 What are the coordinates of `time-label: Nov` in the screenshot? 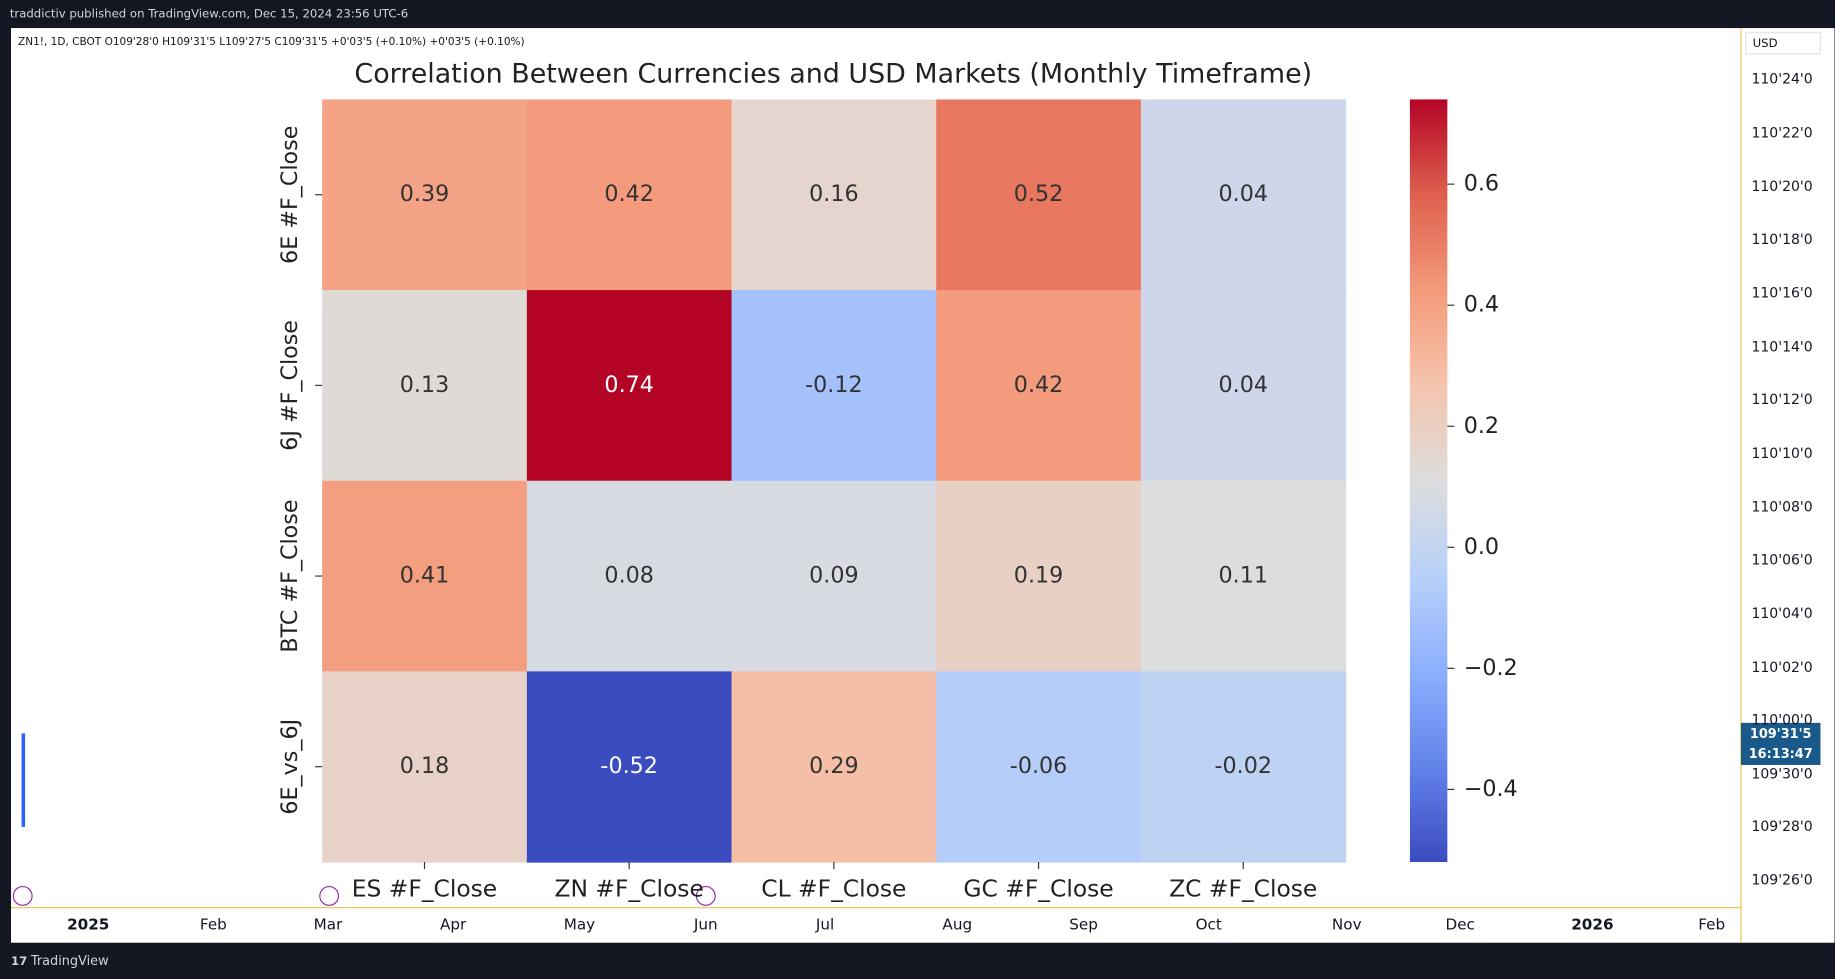 It's located at (1347, 925).